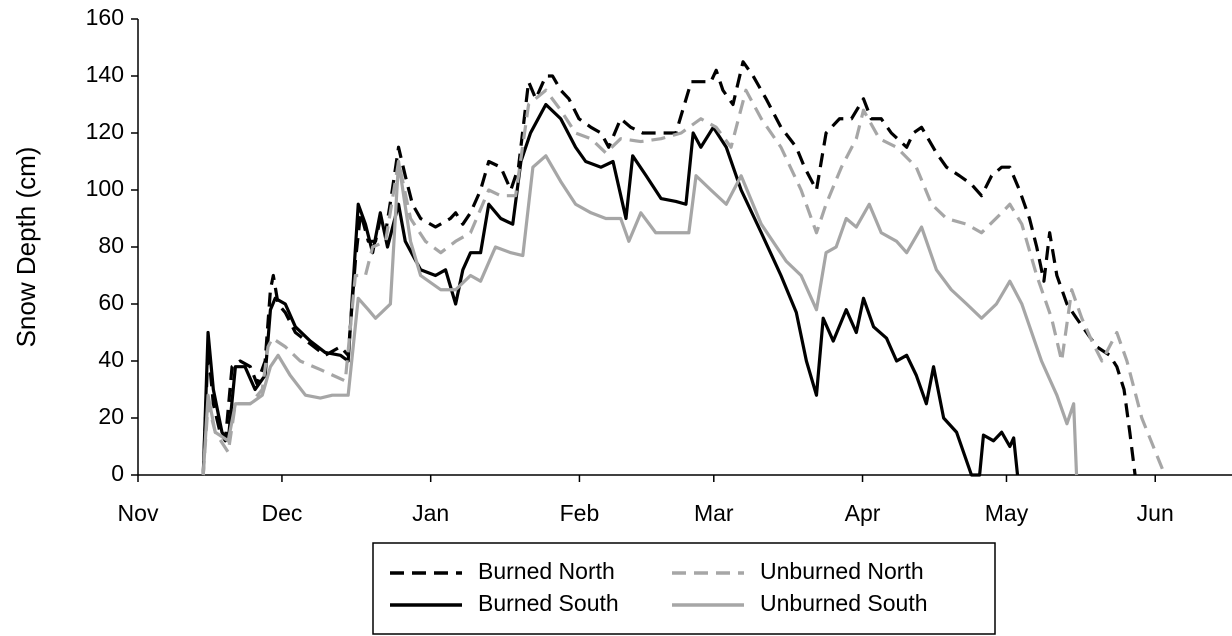  What do you see at coordinates (105, 131) in the screenshot?
I see `y-tick-label: 120` at bounding box center [105, 131].